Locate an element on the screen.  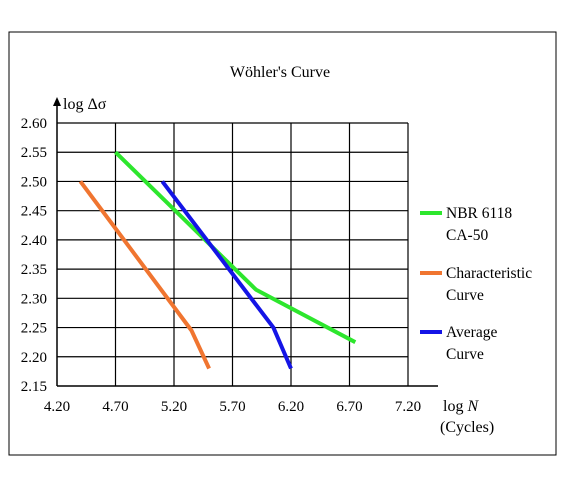
legend-label: NBR 6118 is located at coordinates (479, 213).